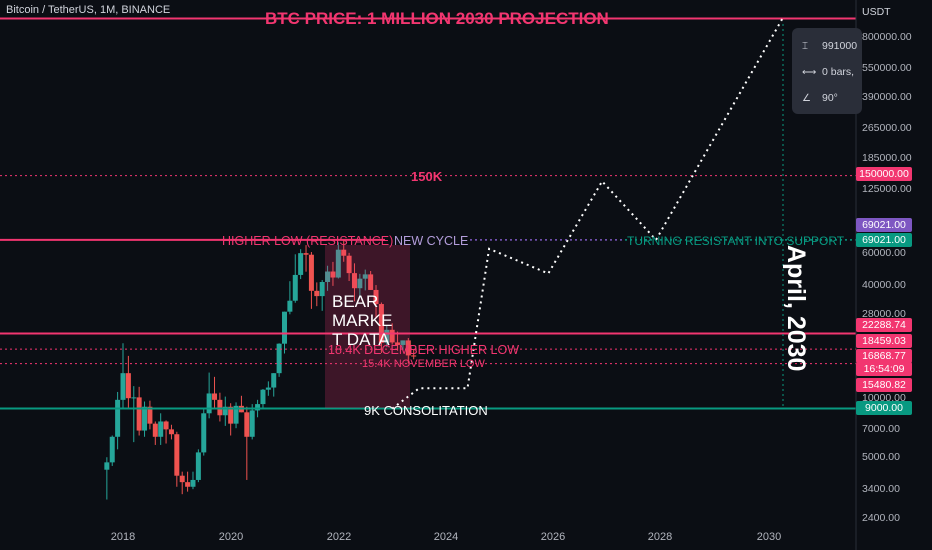 The width and height of the screenshot is (932, 550). What do you see at coordinates (838, 72) in the screenshot?
I see `tooltip-bars: 0 bars,` at bounding box center [838, 72].